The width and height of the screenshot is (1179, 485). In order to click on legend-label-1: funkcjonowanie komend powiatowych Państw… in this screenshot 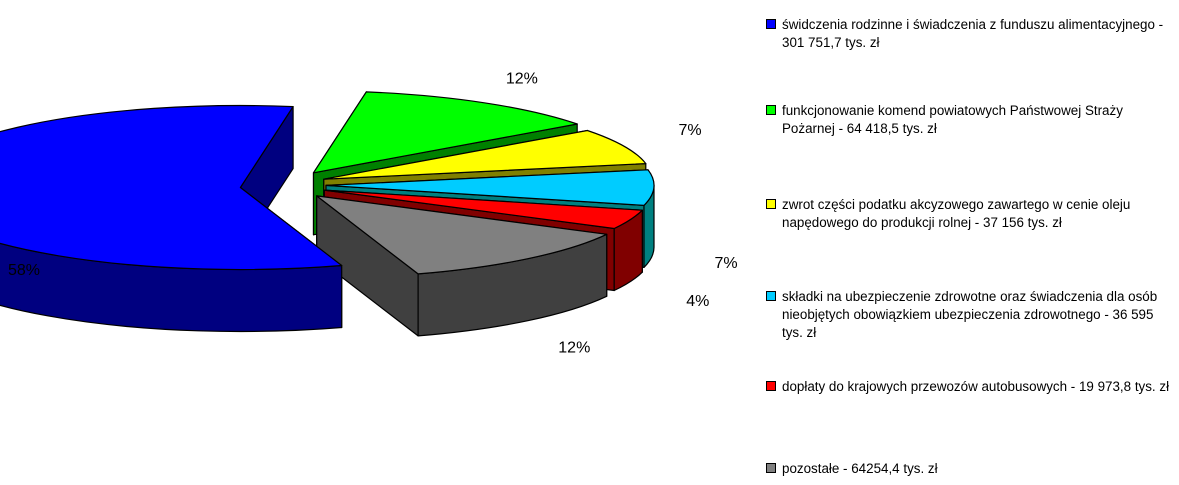, I will do `click(952, 119)`.